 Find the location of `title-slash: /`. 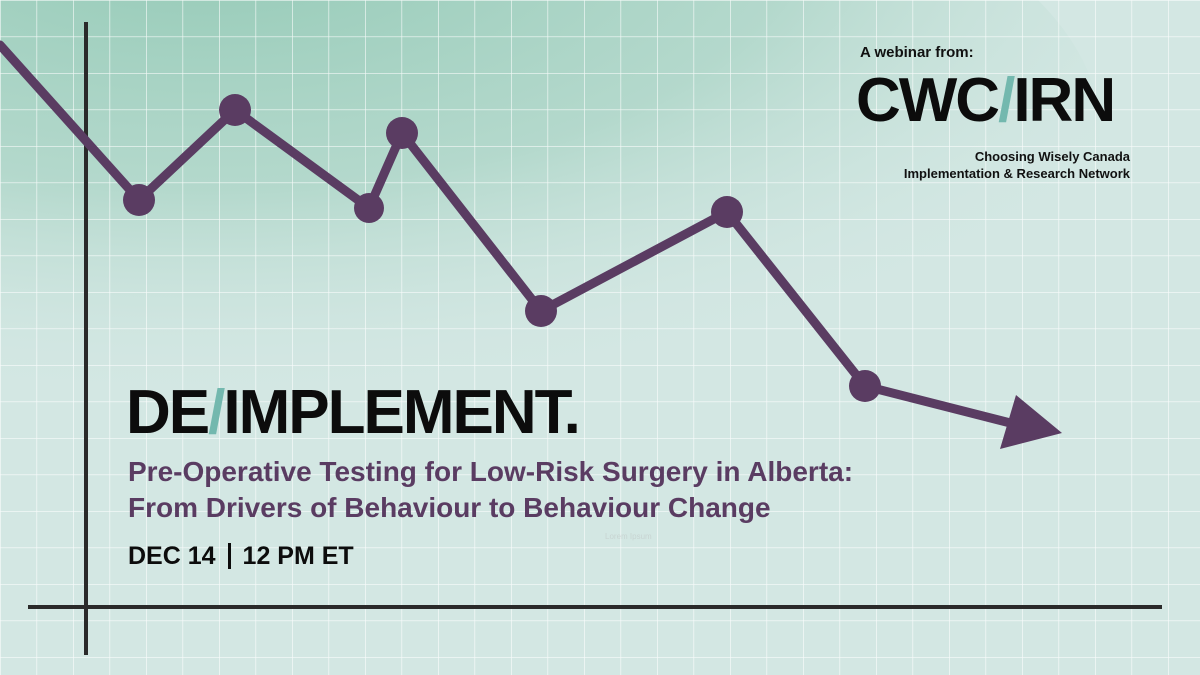

title-slash: / is located at coordinates (216, 412).